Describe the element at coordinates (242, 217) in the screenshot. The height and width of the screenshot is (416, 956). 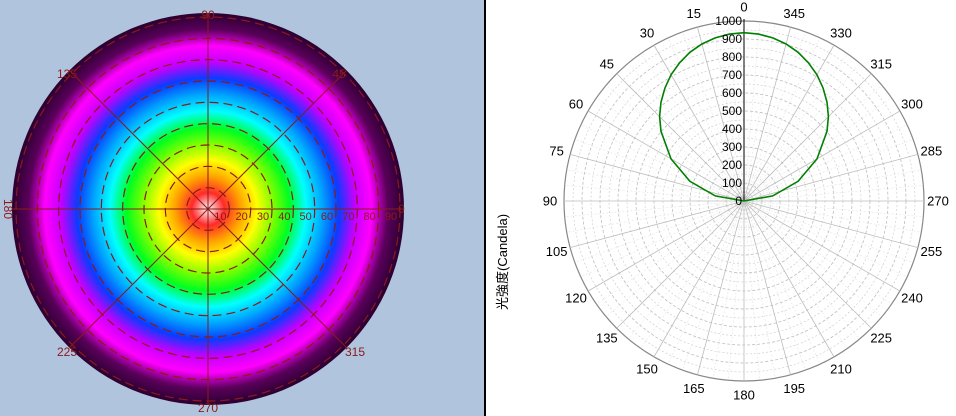
I see `radial-tick-label: 20` at that location.